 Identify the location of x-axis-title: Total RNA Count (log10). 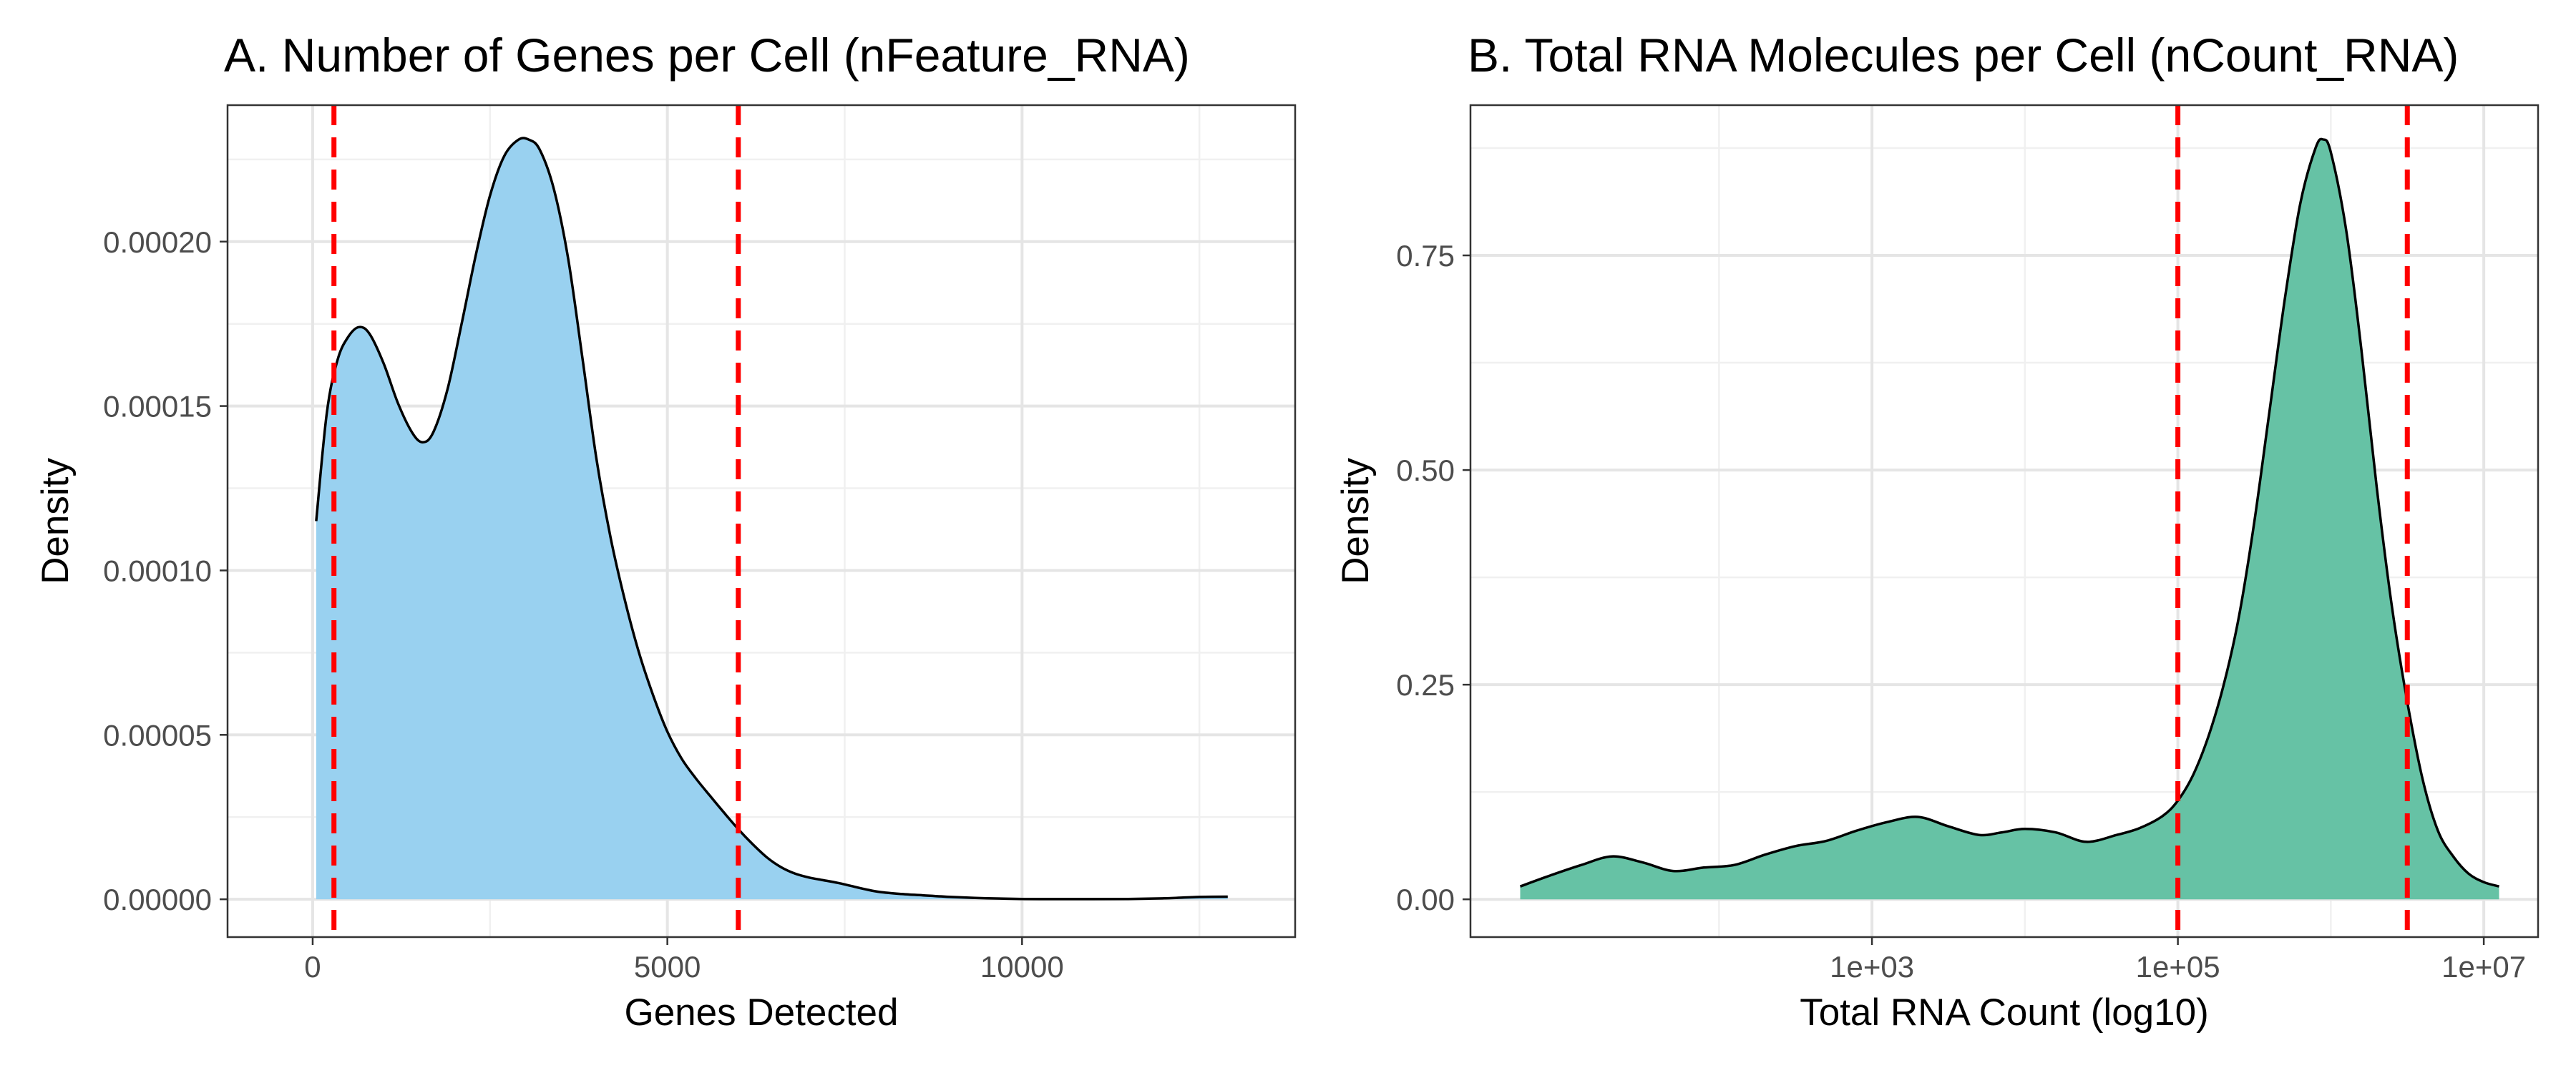
(2004, 1012).